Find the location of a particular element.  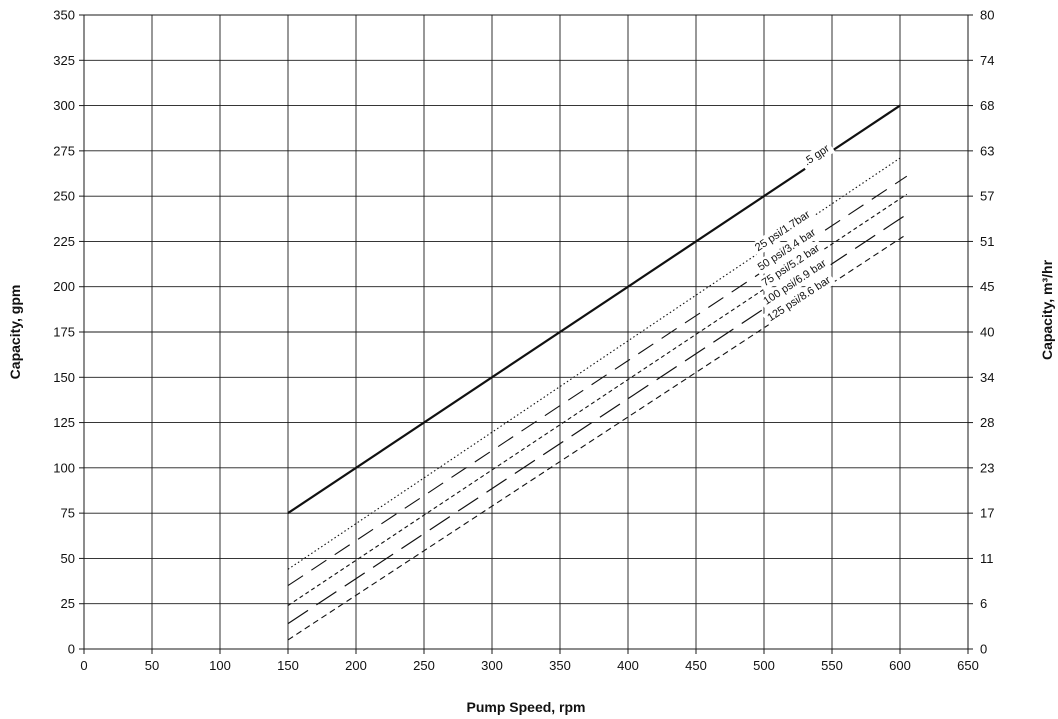

right-y-tick-label: 0 is located at coordinates (983, 649).